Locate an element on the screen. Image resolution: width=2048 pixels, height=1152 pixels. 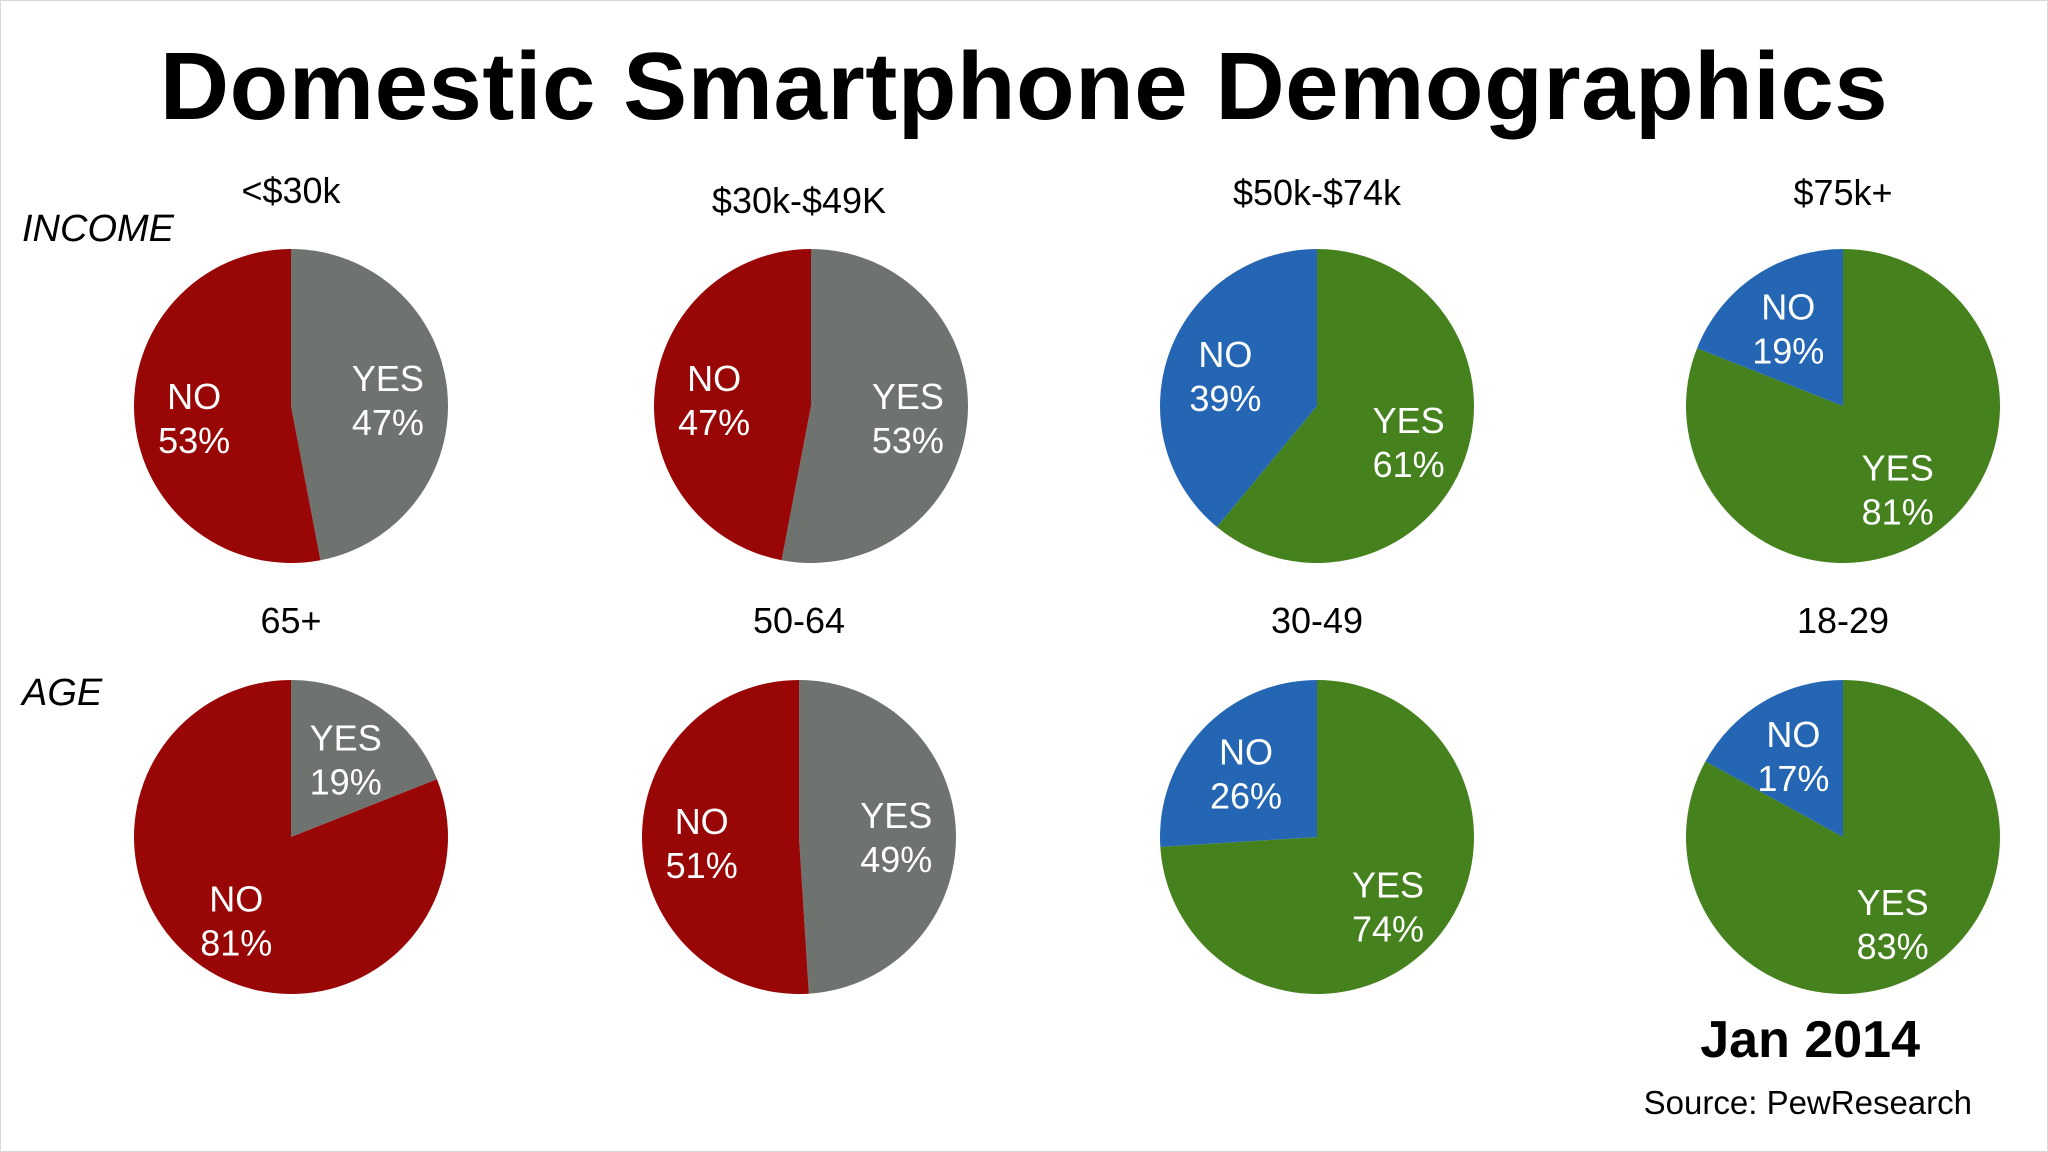
slice-value-label: 17% is located at coordinates (1793, 778).